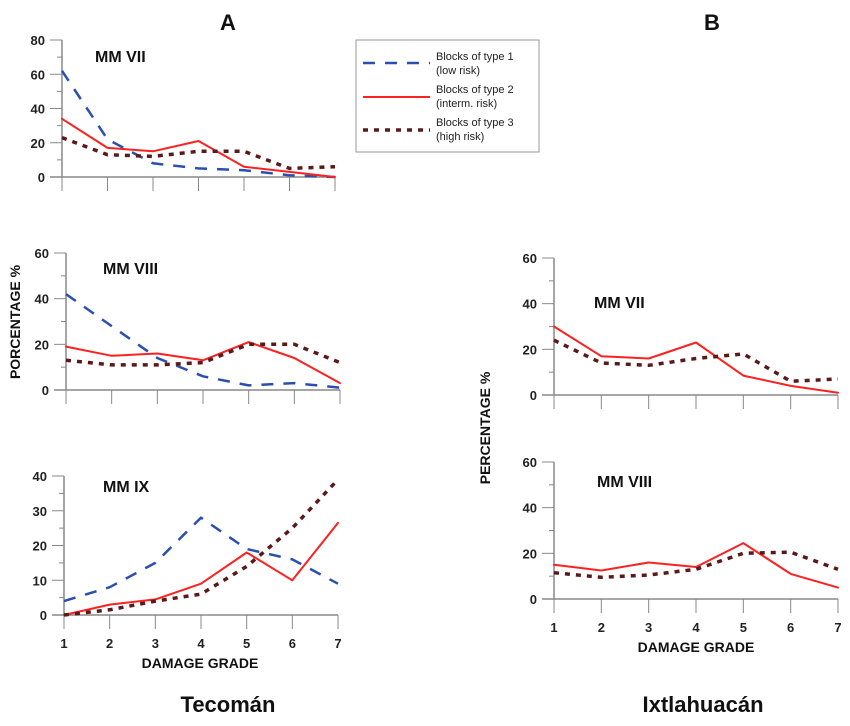  Describe the element at coordinates (40, 580) in the screenshot. I see `y-tick-label: 10` at that location.